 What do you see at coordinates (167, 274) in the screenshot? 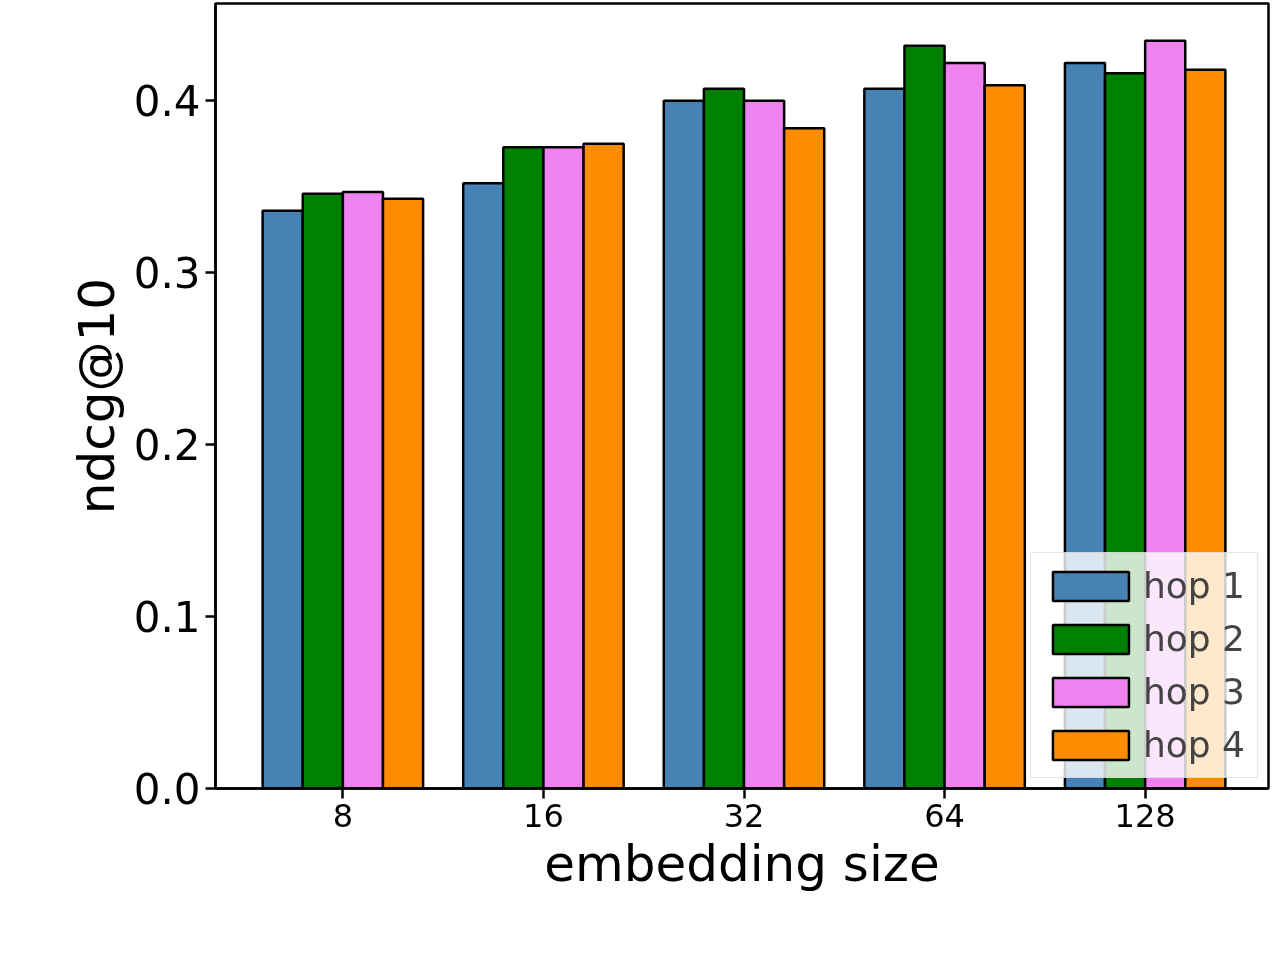
I see `y-tick-label: 0.3` at bounding box center [167, 274].